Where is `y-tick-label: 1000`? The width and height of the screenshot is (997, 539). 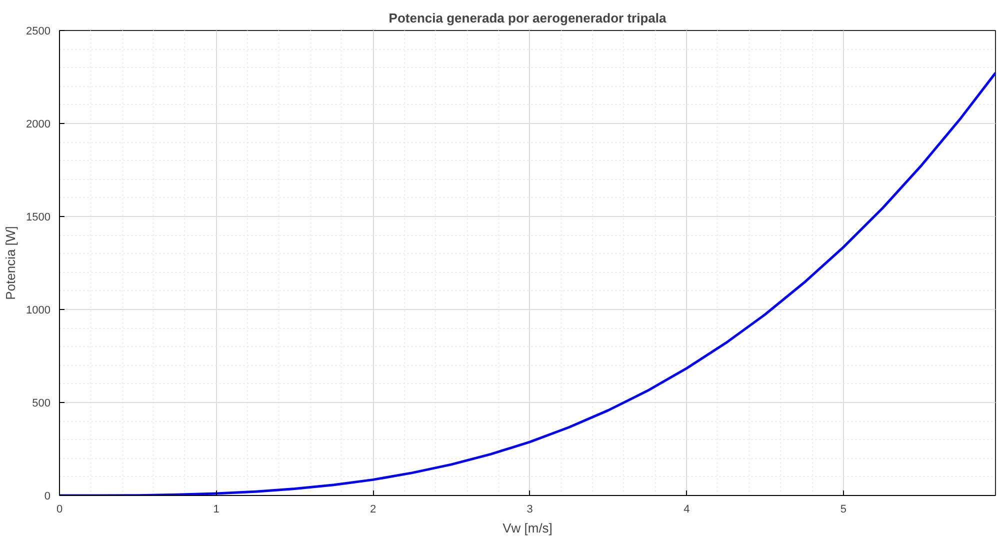
y-tick-label: 1000 is located at coordinates (38, 310).